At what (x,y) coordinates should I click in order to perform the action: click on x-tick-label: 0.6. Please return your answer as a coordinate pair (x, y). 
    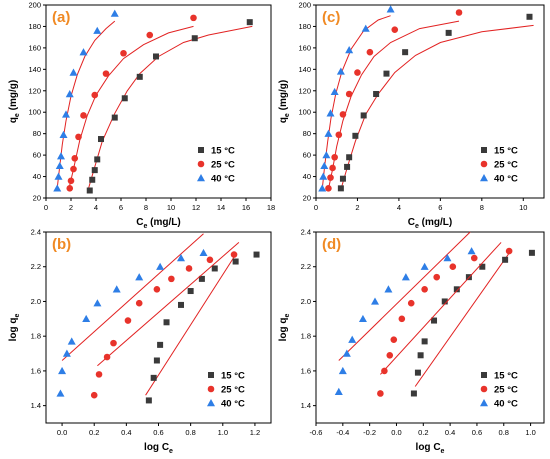
    Looking at the image, I should click on (477, 432).